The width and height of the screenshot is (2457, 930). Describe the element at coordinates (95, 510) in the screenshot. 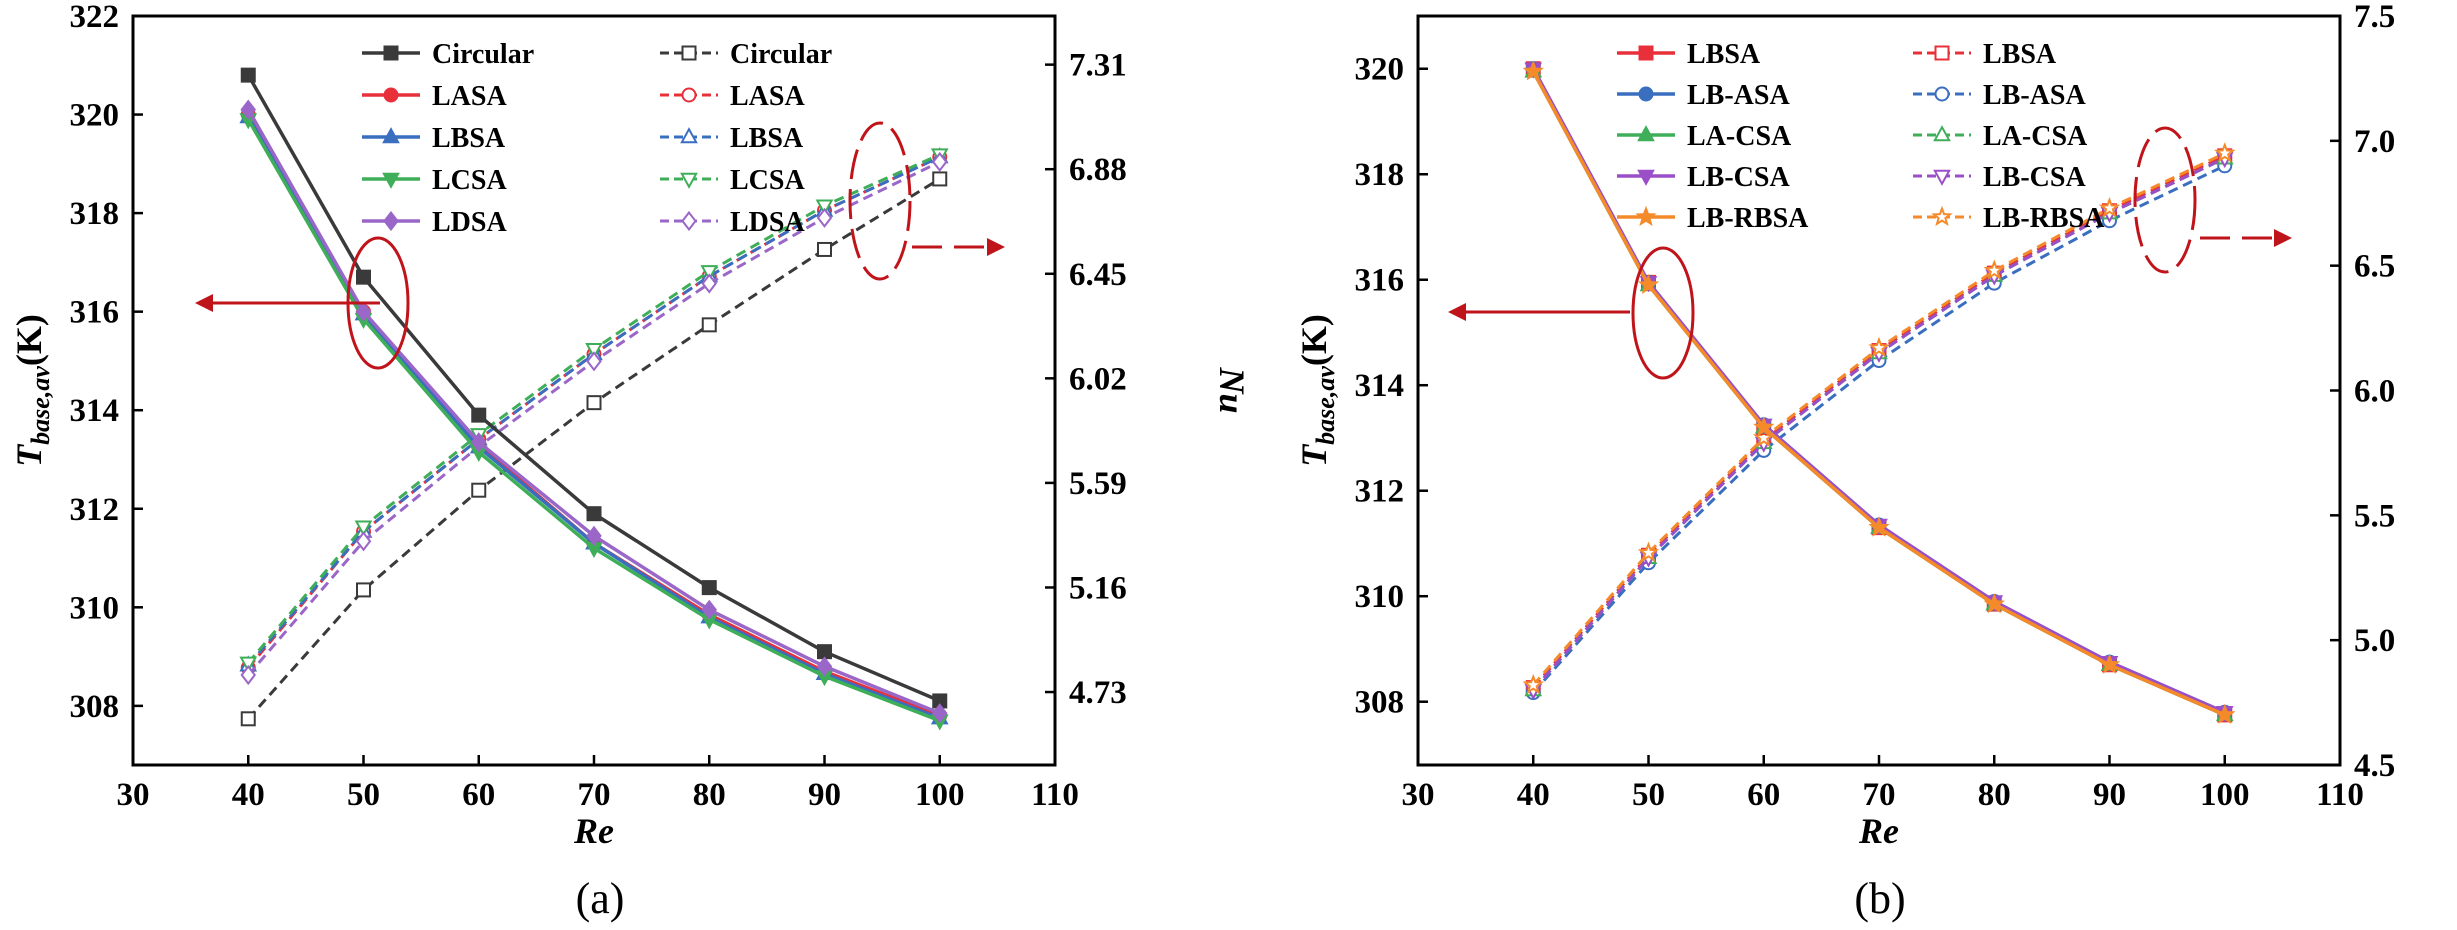

I see `y-tick-label: 312` at that location.